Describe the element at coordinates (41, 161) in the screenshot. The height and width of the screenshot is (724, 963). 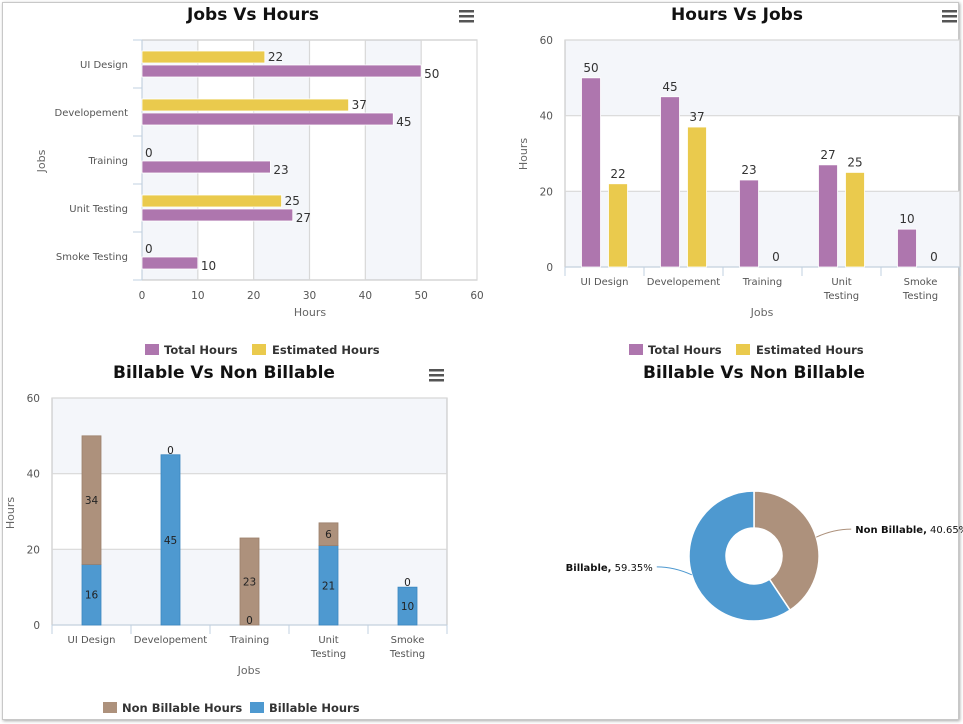
I see `y-axis-title: Jobs` at that location.